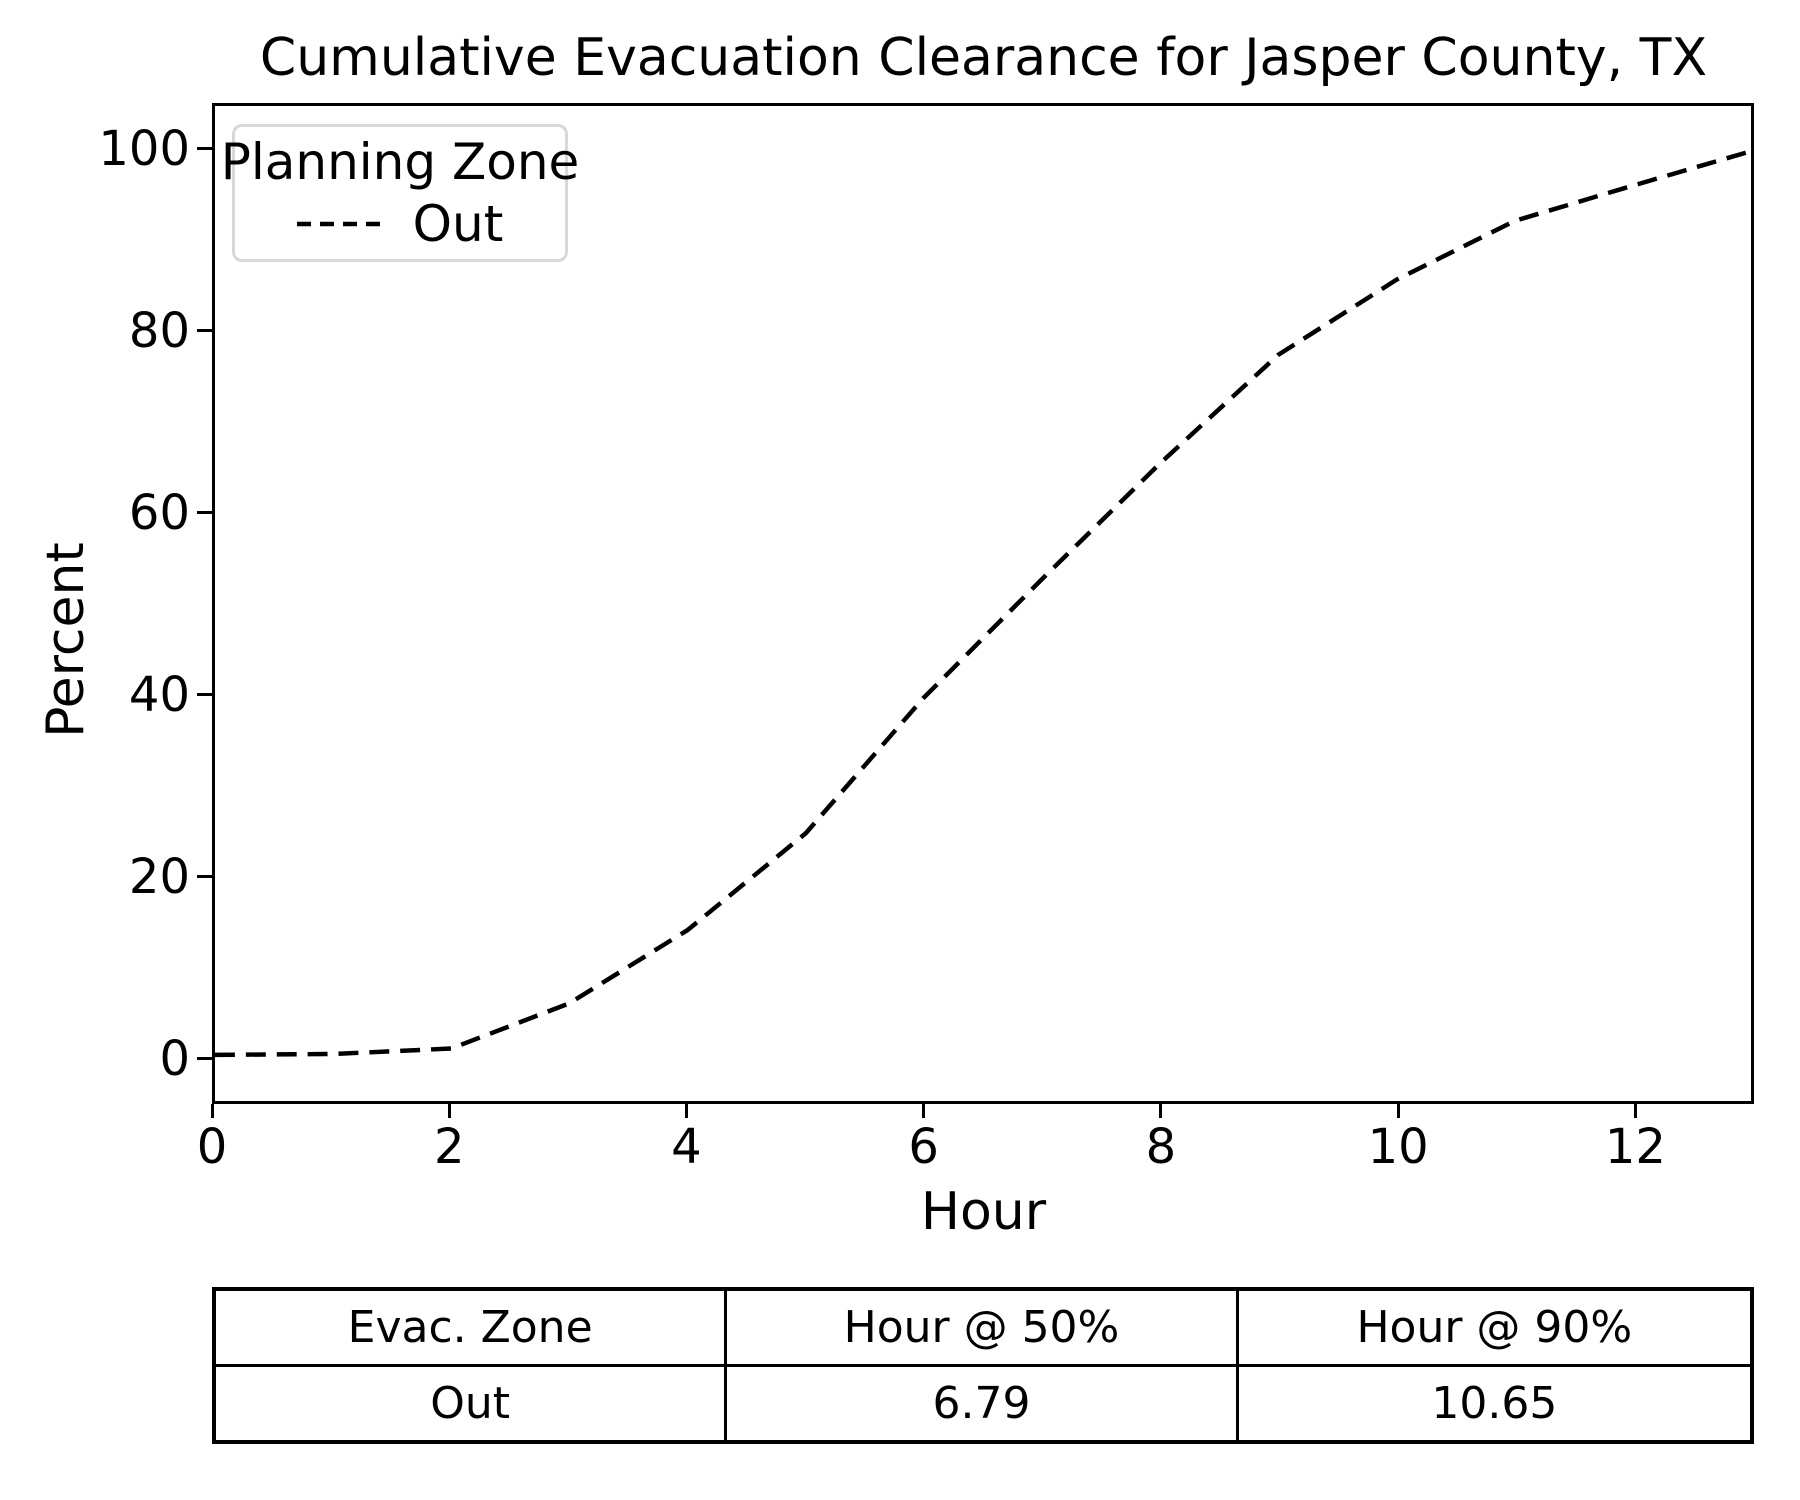 This screenshot has width=1800, height=1500. I want to click on x-tick-label: 8, so click(1161, 1147).